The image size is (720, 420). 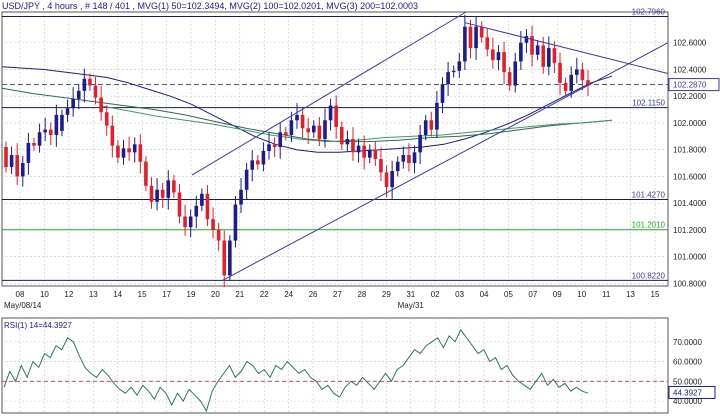 I want to click on date-axis-tick-label: 22, so click(x=264, y=294).